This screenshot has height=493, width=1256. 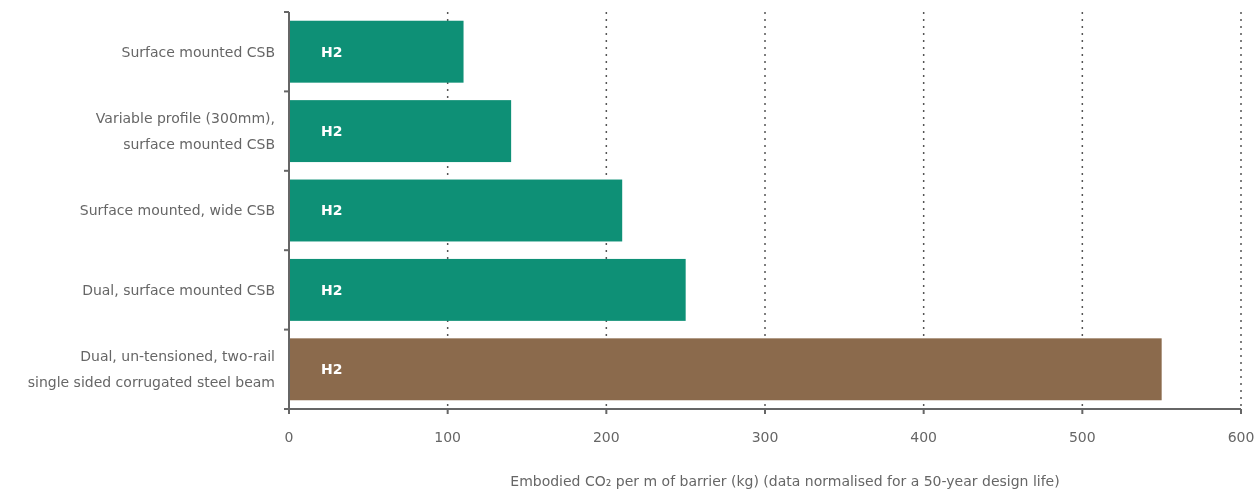 What do you see at coordinates (198, 51) in the screenshot?
I see `y-tick-label: Surface mounted CSB` at bounding box center [198, 51].